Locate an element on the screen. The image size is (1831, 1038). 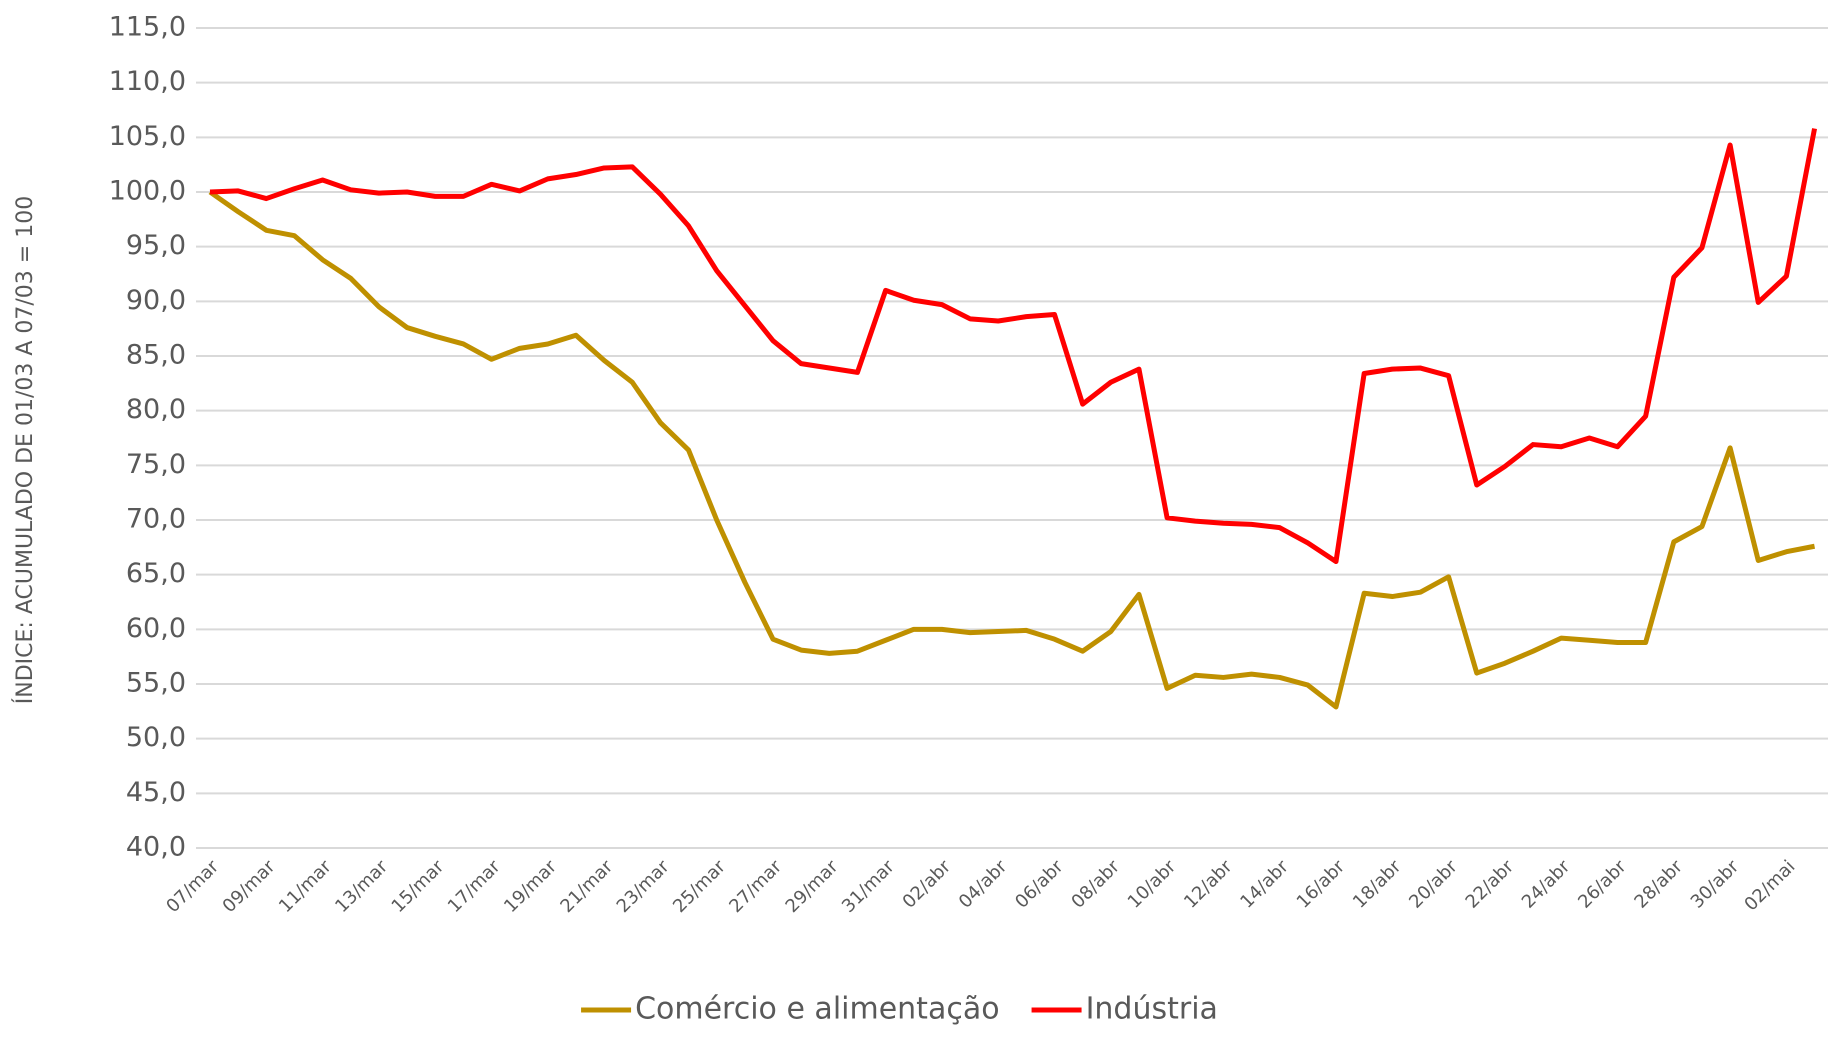
y-tick-label: 55,0 is located at coordinates (156, 683).